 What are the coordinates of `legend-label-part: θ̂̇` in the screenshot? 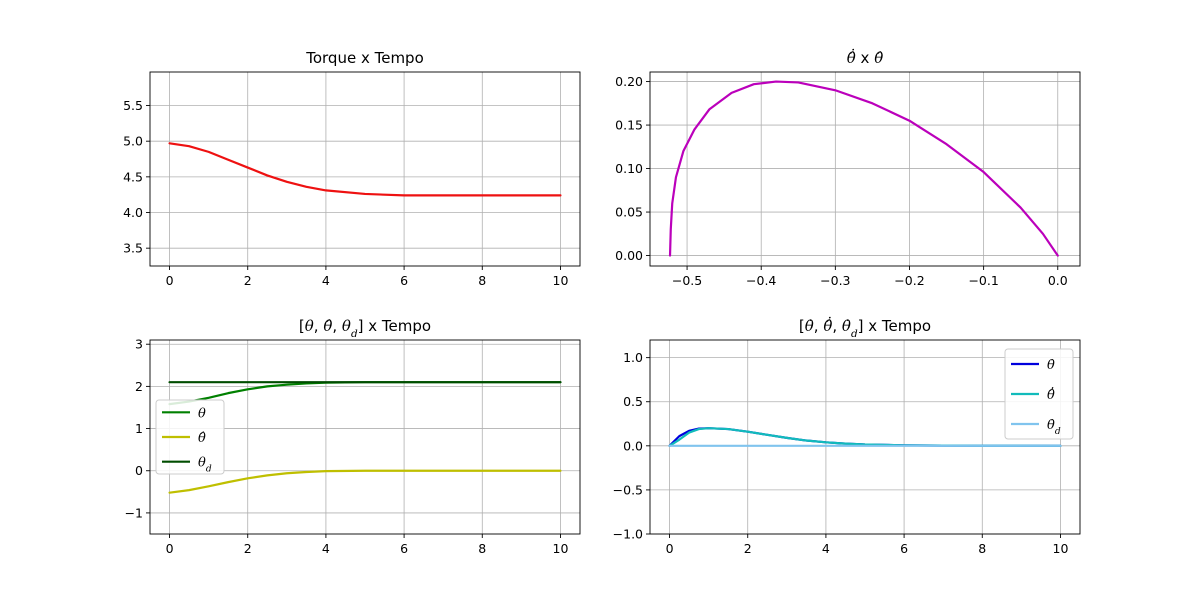 It's located at (1051, 394).